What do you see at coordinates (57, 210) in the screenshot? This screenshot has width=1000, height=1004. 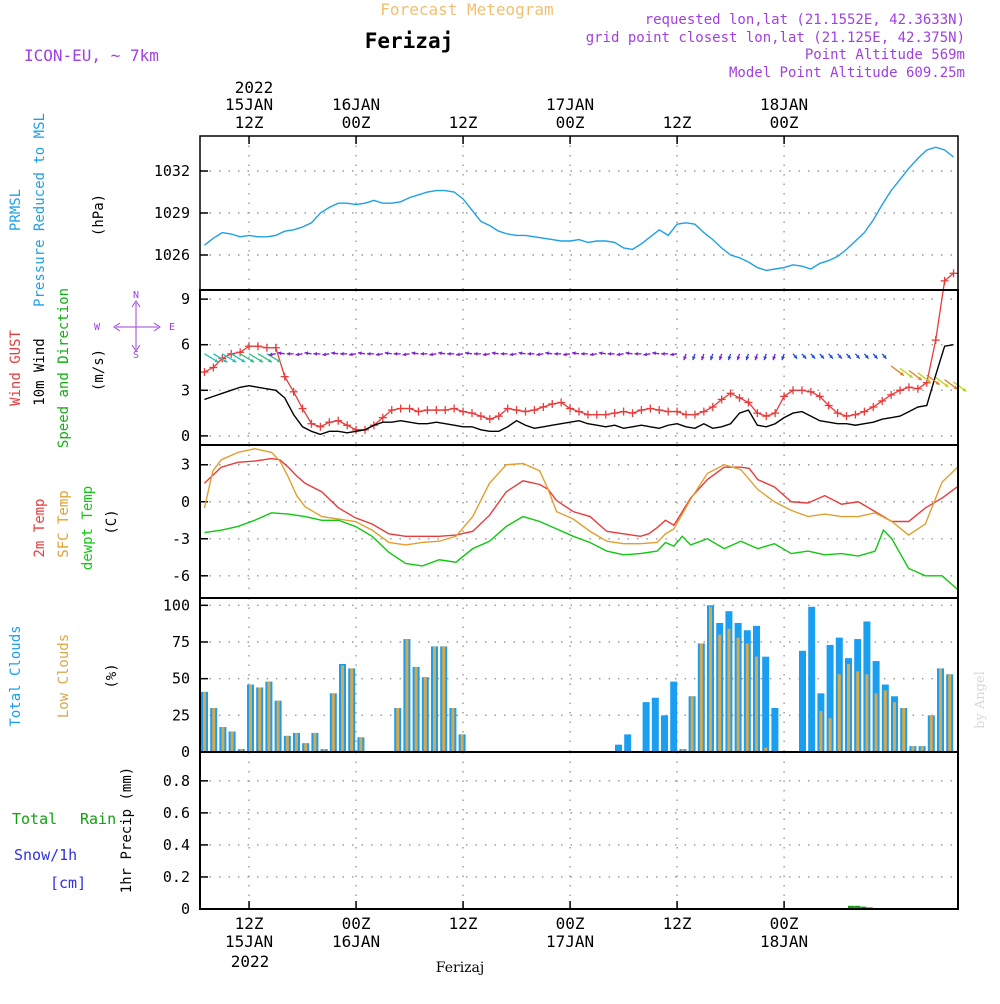 I see `pressure-labels: PRMSL Pressure Reduced to MSL (hPa)` at bounding box center [57, 210].